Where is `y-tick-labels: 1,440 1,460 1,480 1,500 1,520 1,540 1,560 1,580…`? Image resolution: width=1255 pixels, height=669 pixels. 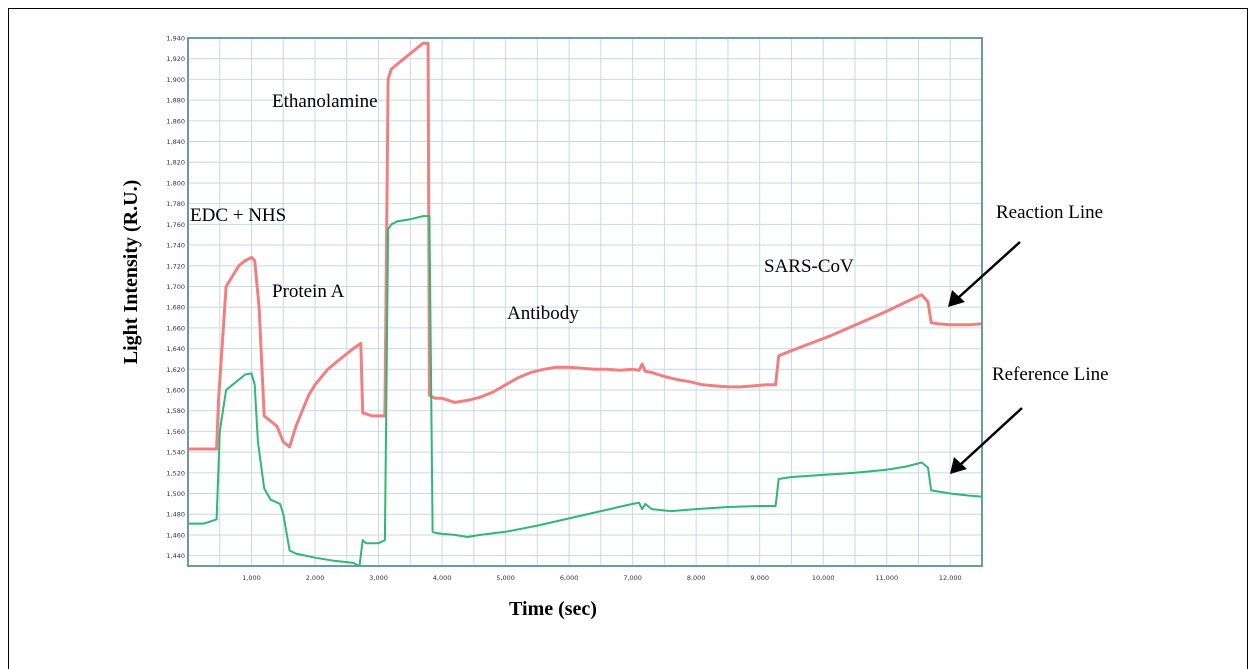
y-tick-labels: 1,440 1,460 1,480 1,500 1,520 1,540 1,560 1,580… is located at coordinates (175, 298).